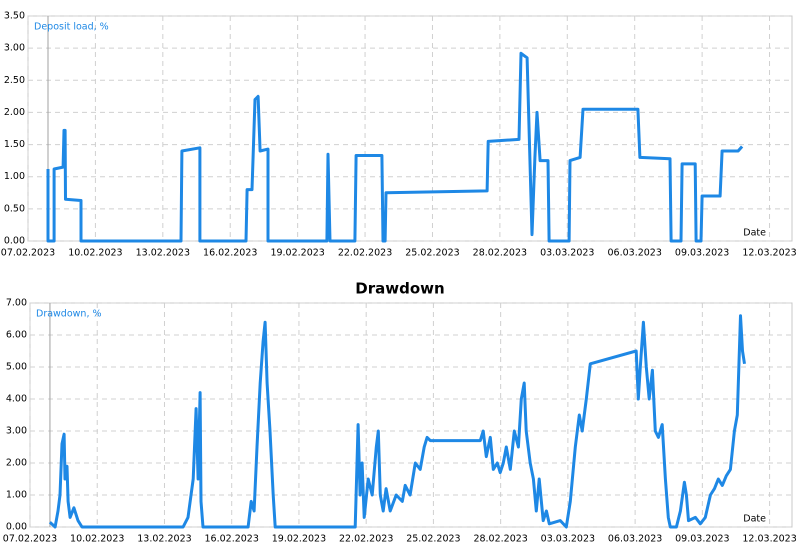  I want to click on y-tick-label: 3.50, so click(14, 16).